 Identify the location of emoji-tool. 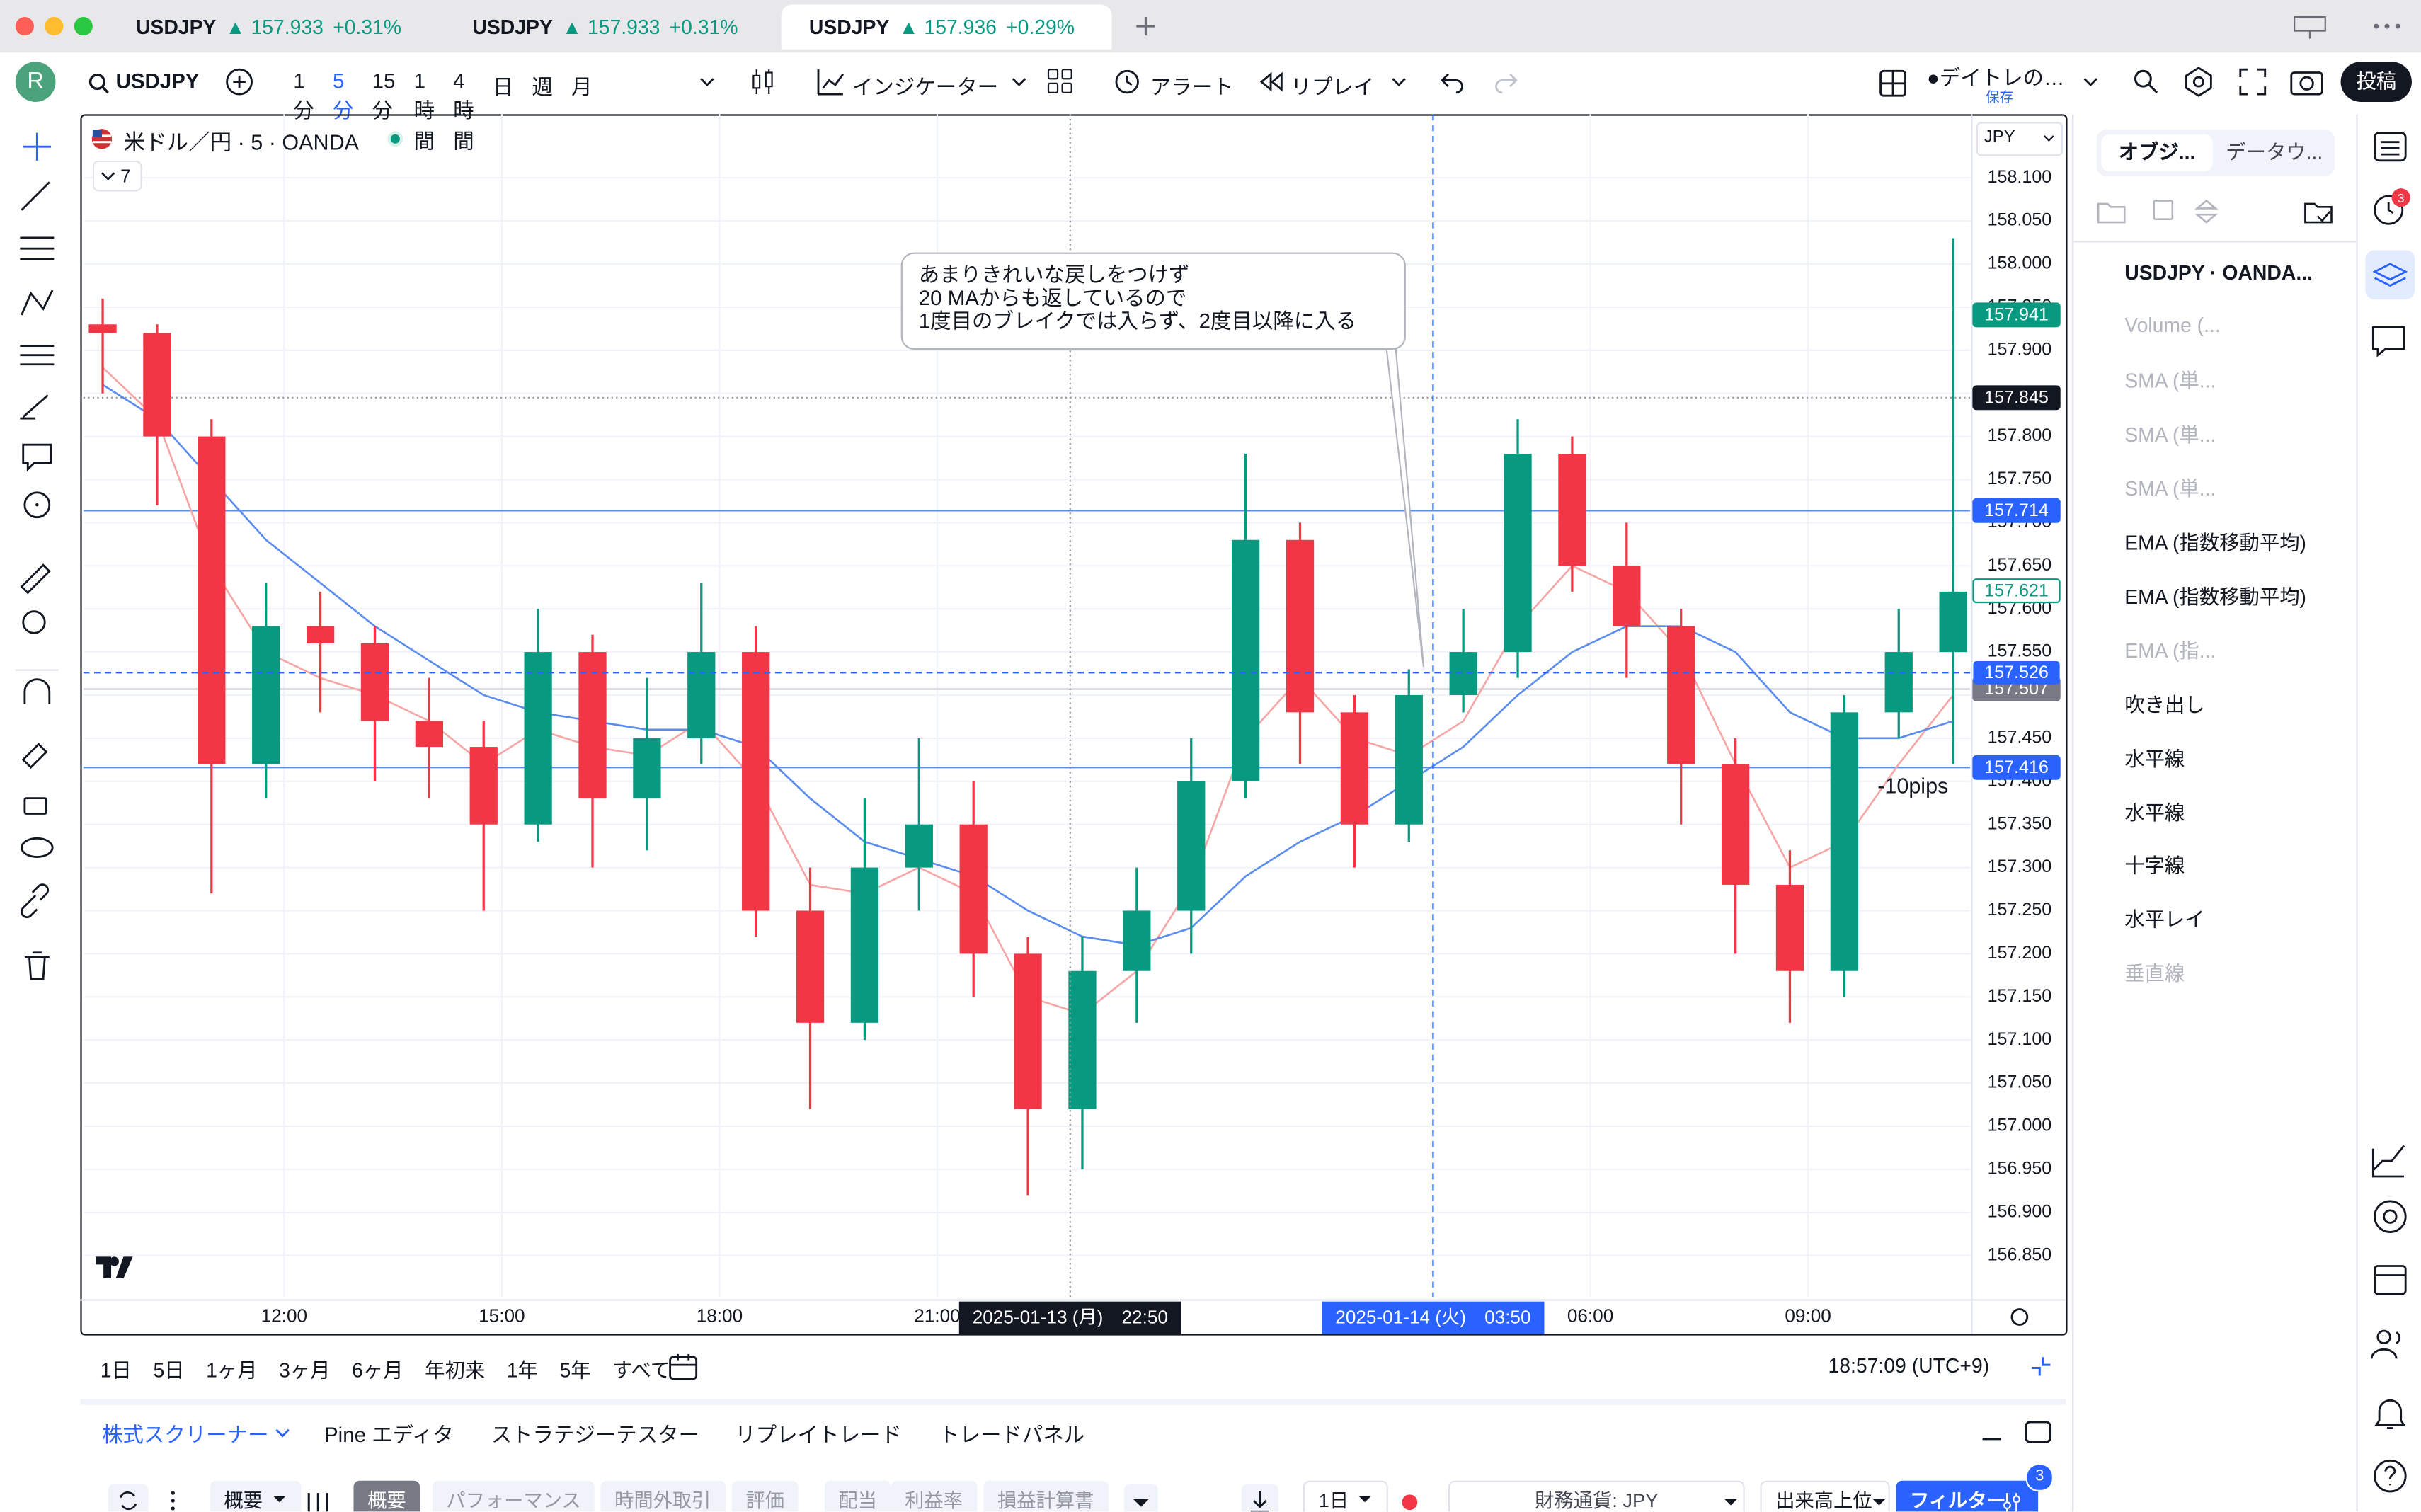
(37, 505).